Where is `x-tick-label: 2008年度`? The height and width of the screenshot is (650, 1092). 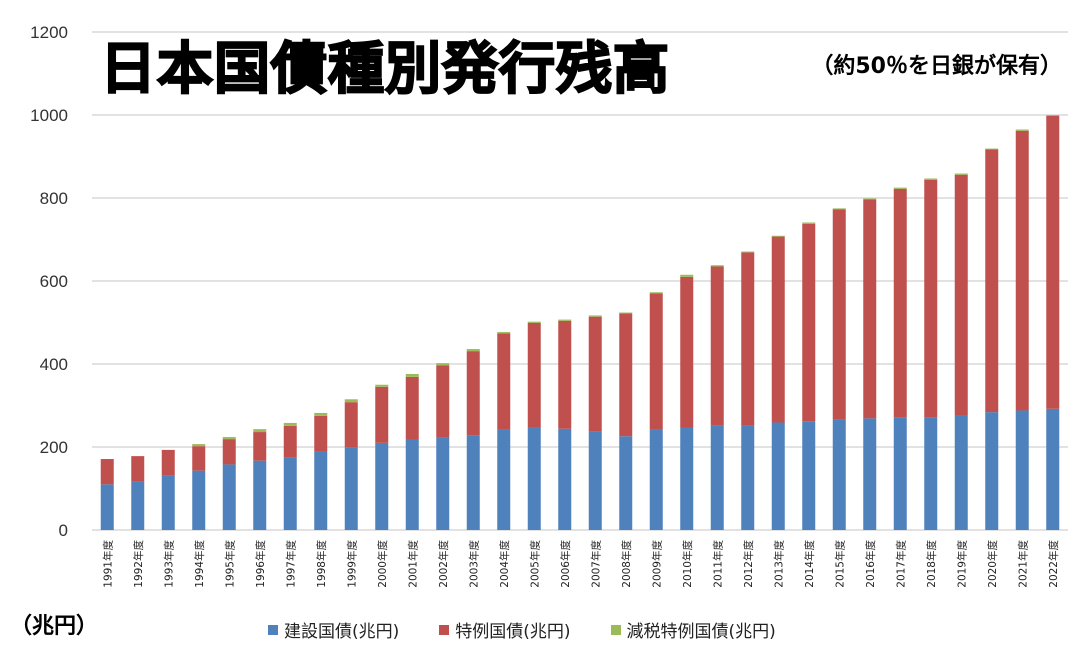
x-tick-label: 2008年度 is located at coordinates (626, 564).